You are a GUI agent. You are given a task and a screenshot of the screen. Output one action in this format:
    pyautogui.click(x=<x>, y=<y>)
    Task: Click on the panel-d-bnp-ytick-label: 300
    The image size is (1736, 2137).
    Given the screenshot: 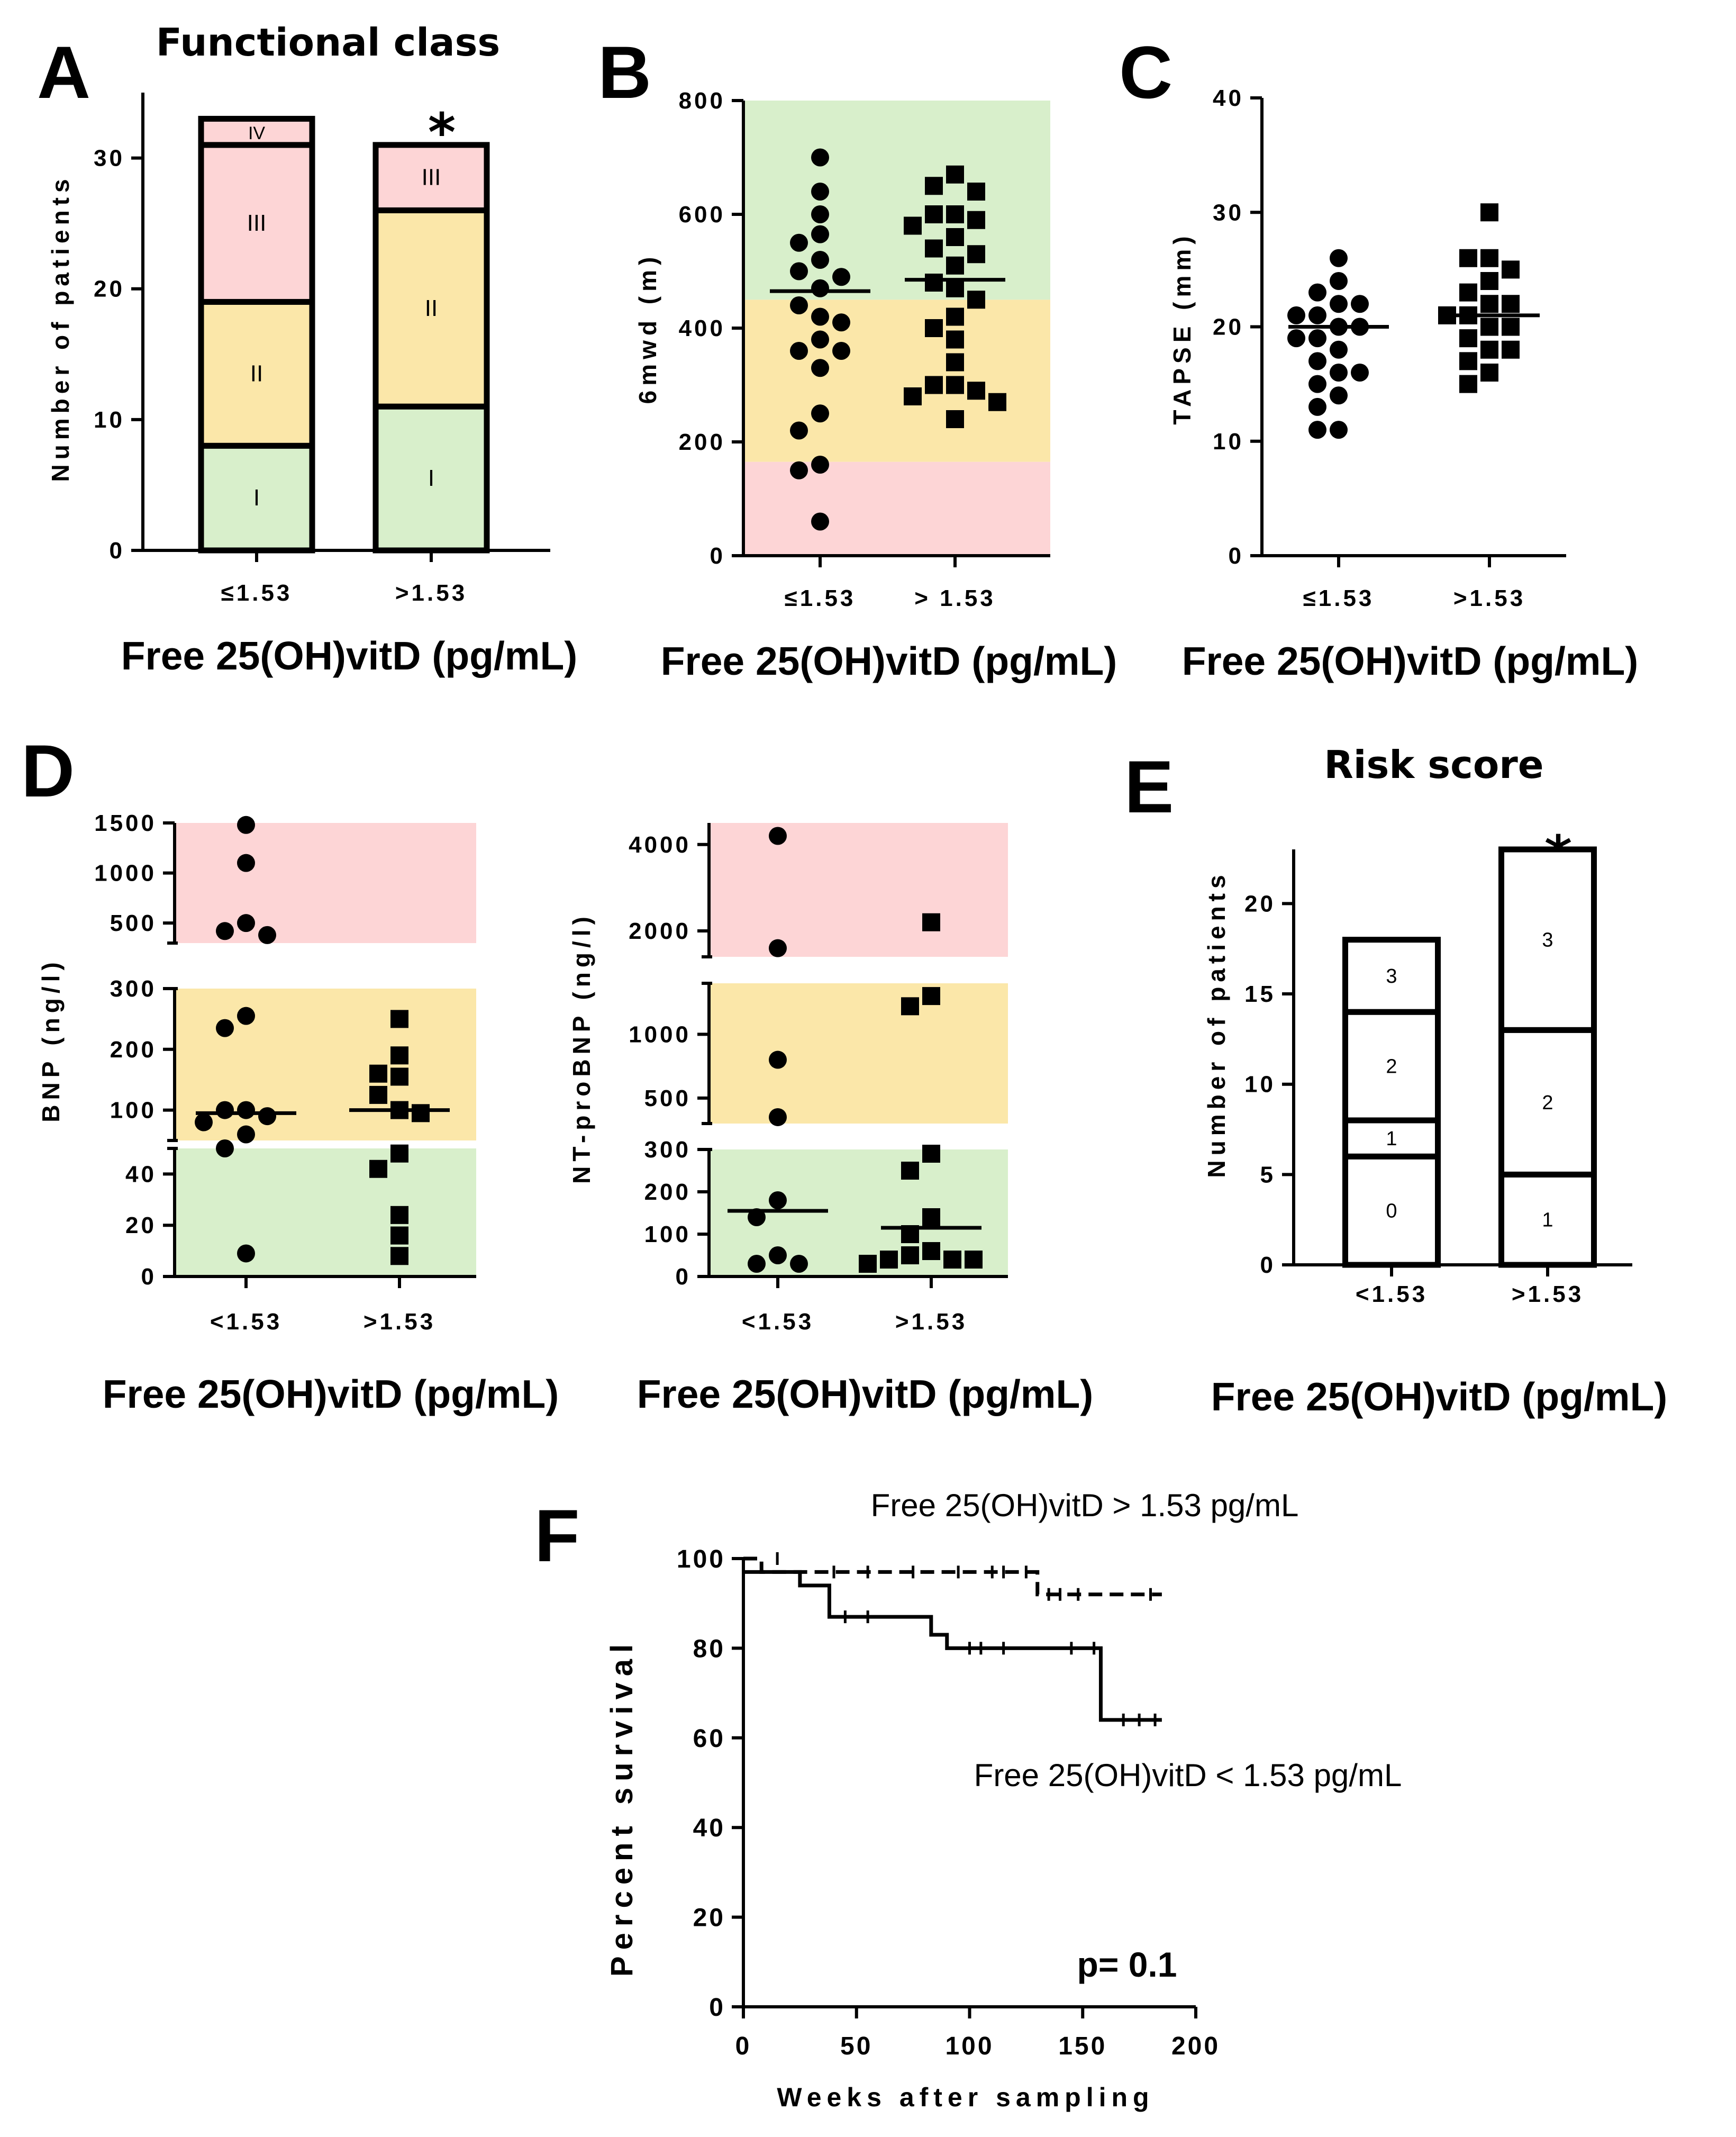 What is the action you would take?
    pyautogui.click(x=133, y=989)
    